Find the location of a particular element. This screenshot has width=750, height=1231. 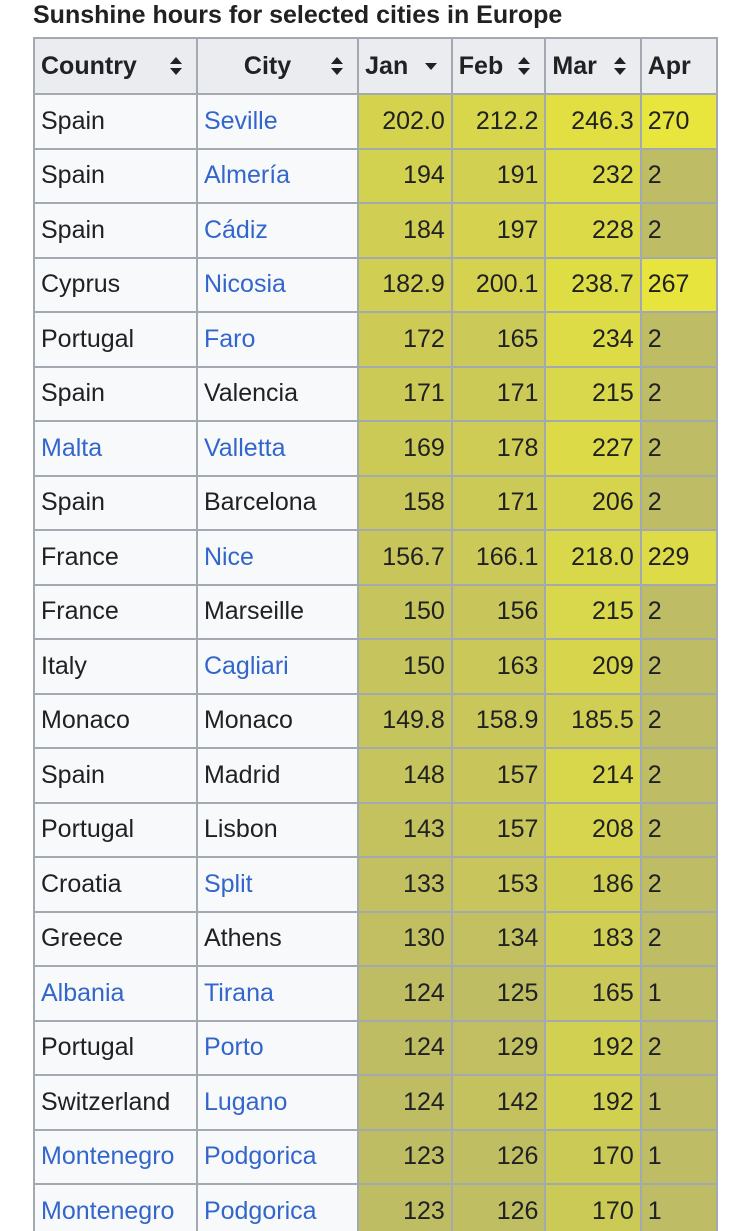

city-link: Cagliari is located at coordinates (246, 665).